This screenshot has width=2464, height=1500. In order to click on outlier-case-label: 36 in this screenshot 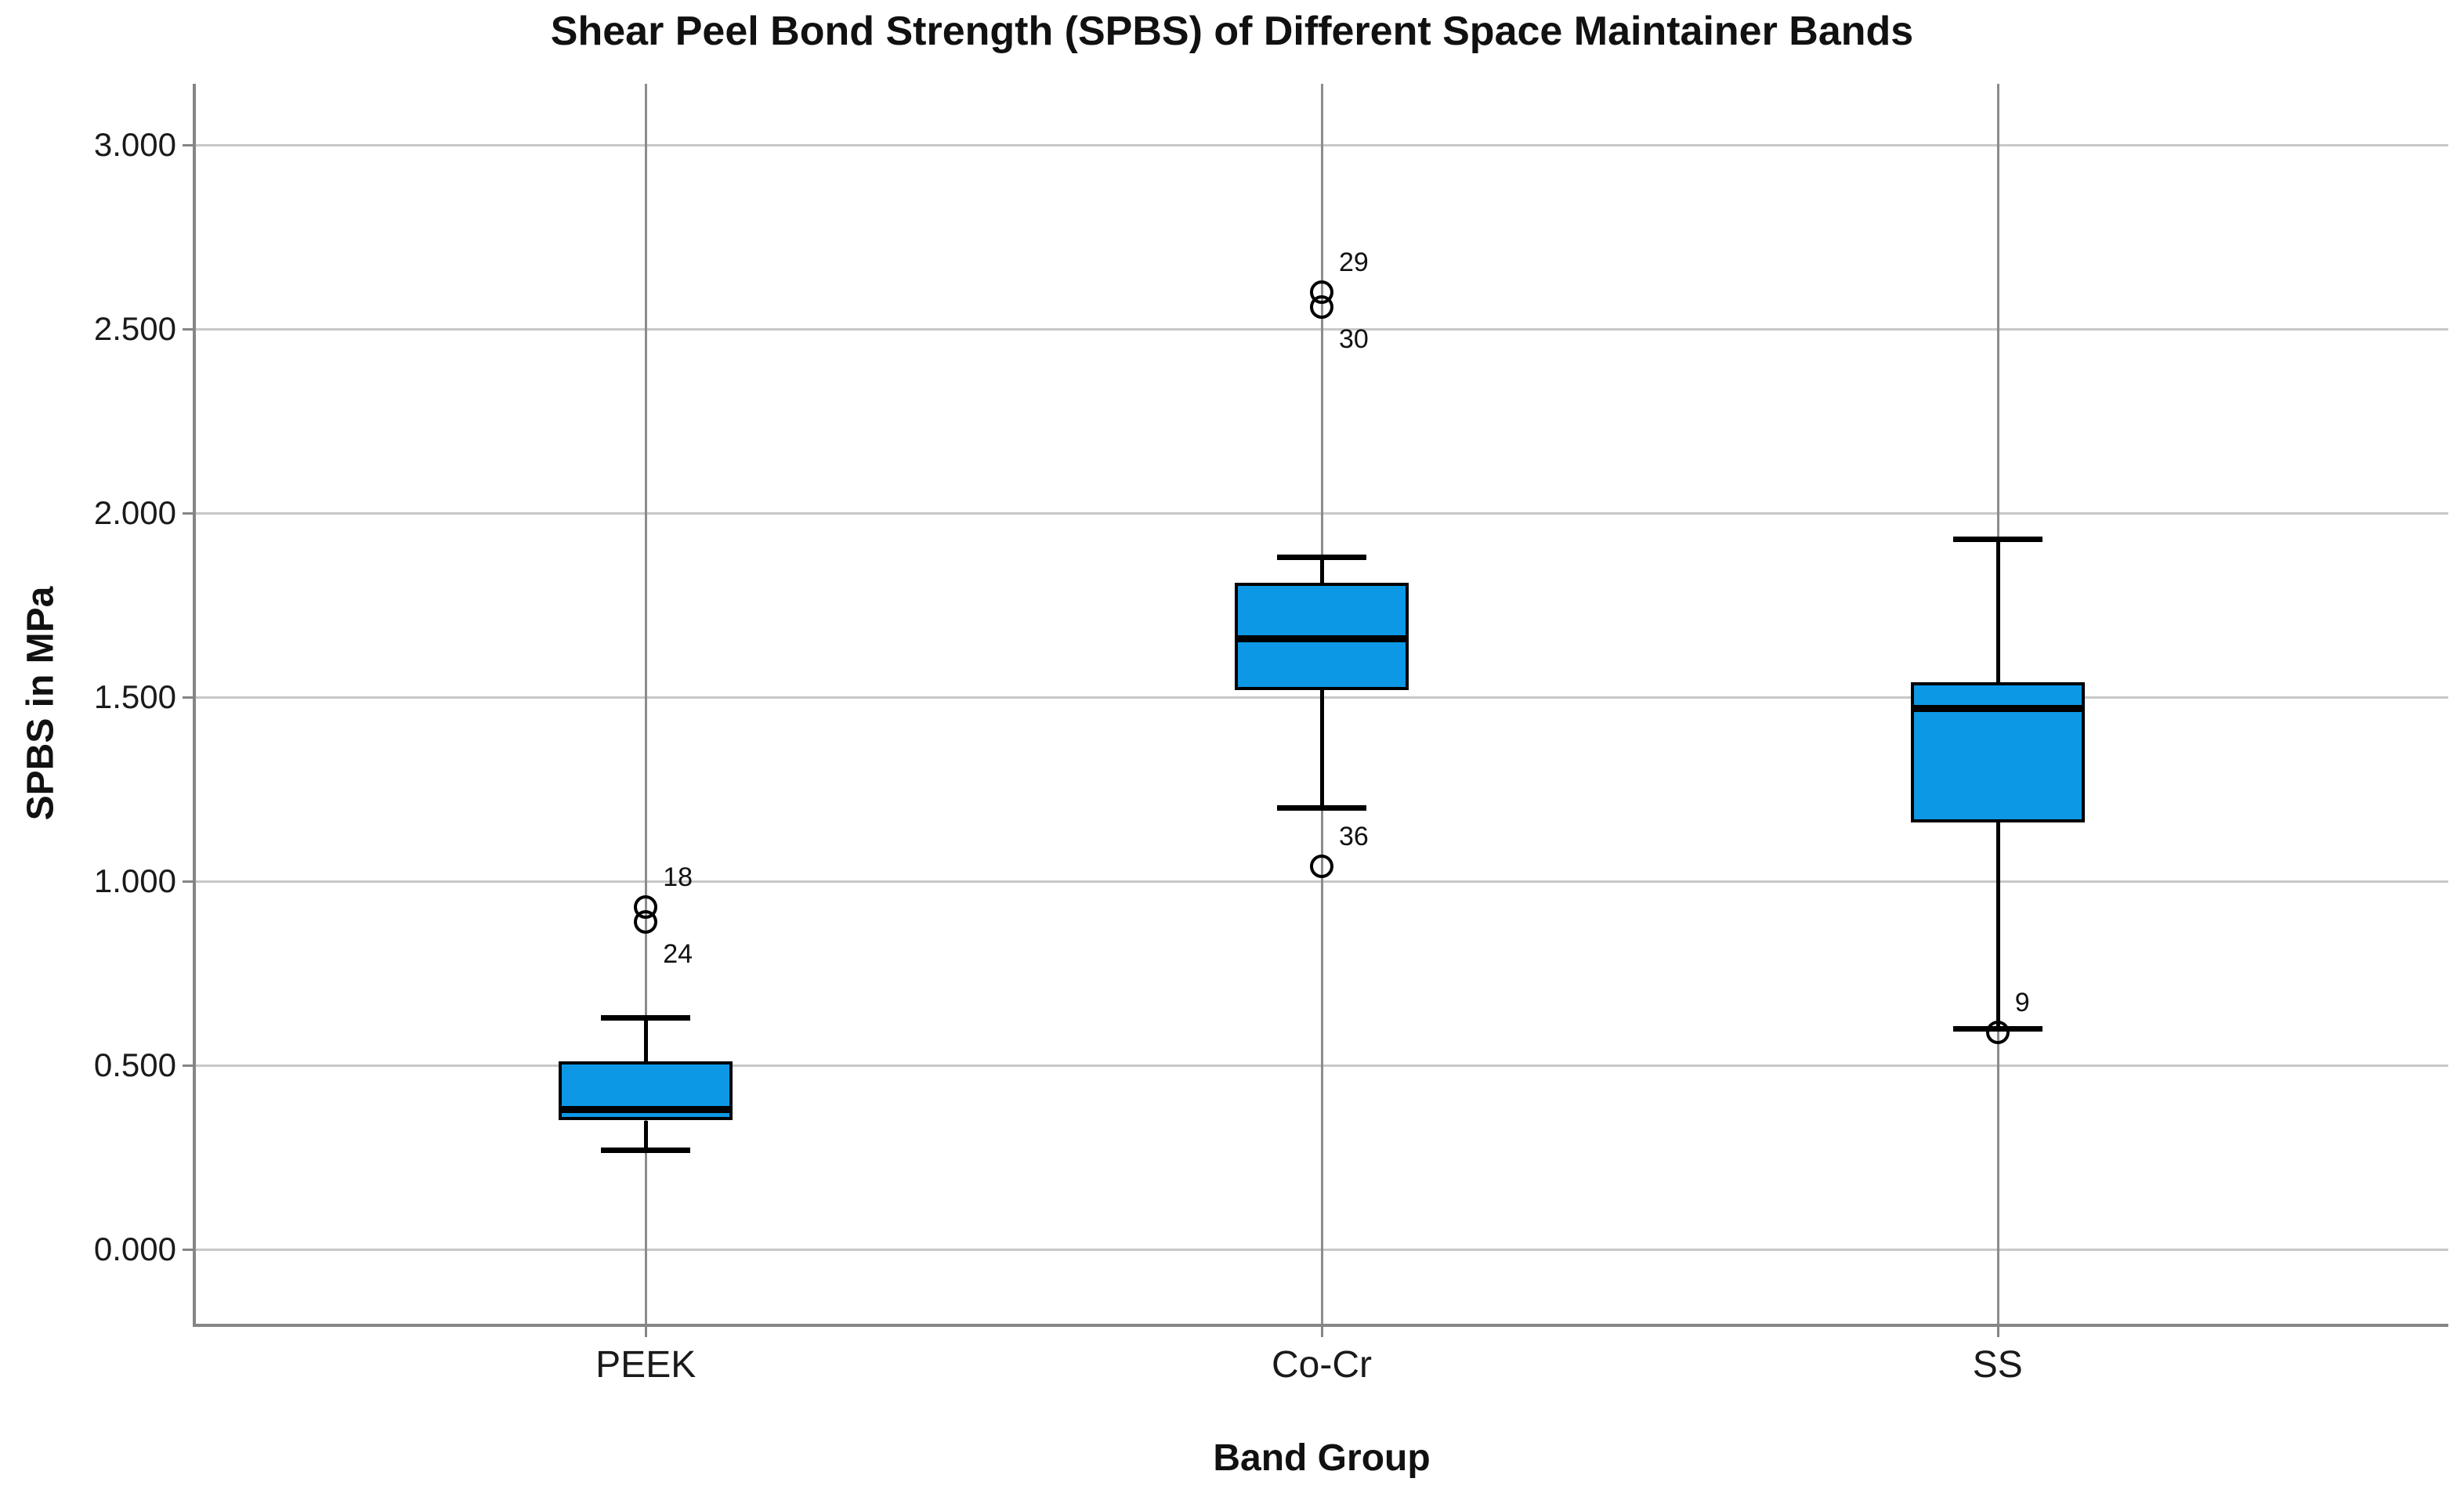, I will do `click(1354, 837)`.